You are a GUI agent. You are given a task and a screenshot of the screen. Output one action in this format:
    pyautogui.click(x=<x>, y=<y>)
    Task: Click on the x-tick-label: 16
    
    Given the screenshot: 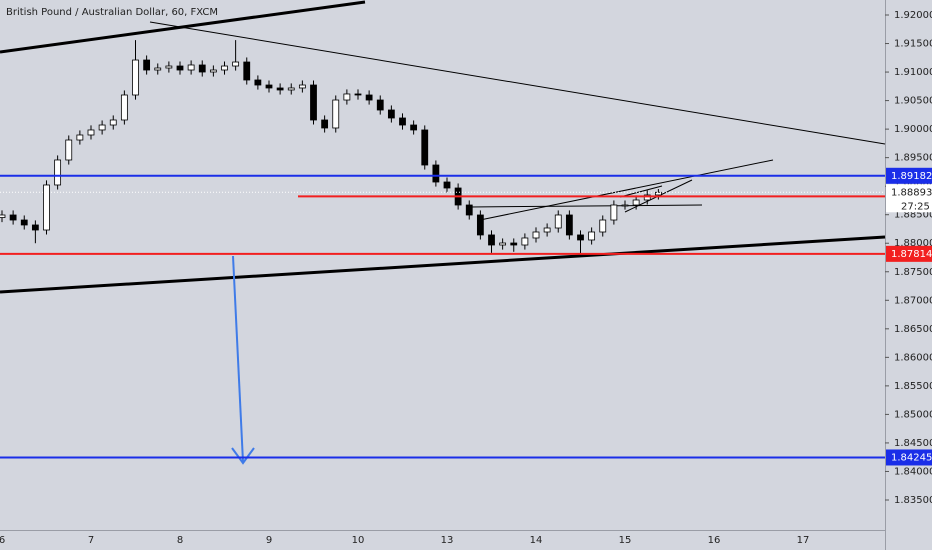 What is the action you would take?
    pyautogui.click(x=714, y=540)
    